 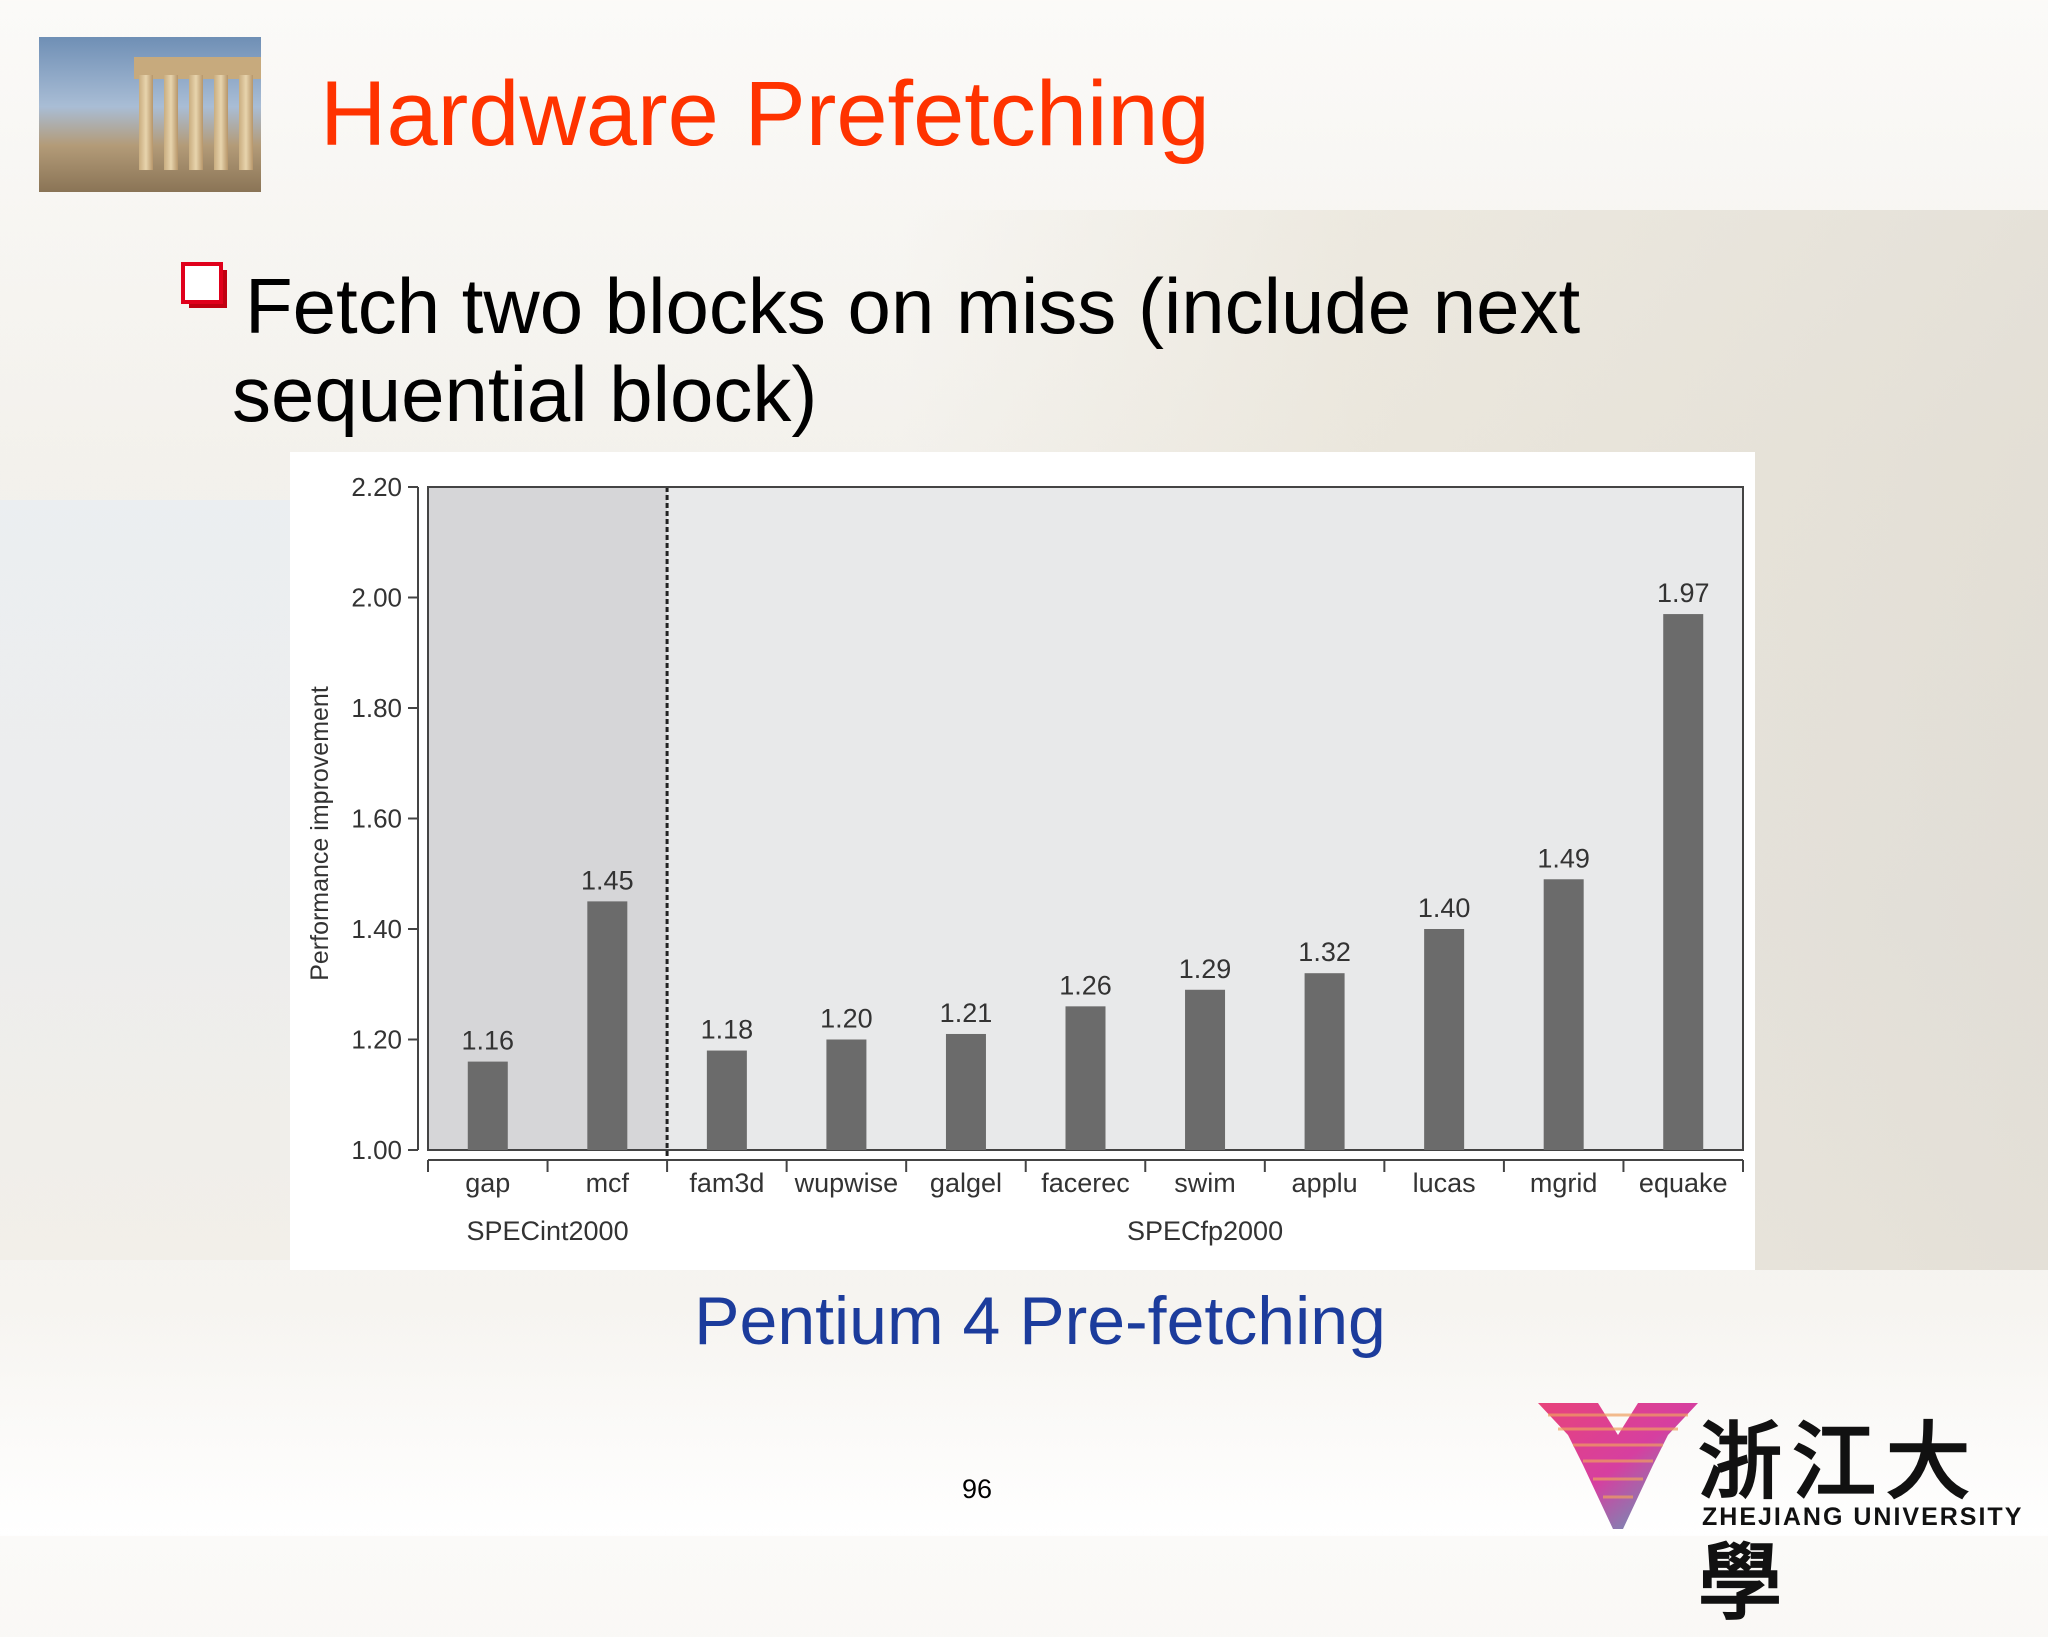 I want to click on x-category-label: mcf, so click(x=608, y=1183).